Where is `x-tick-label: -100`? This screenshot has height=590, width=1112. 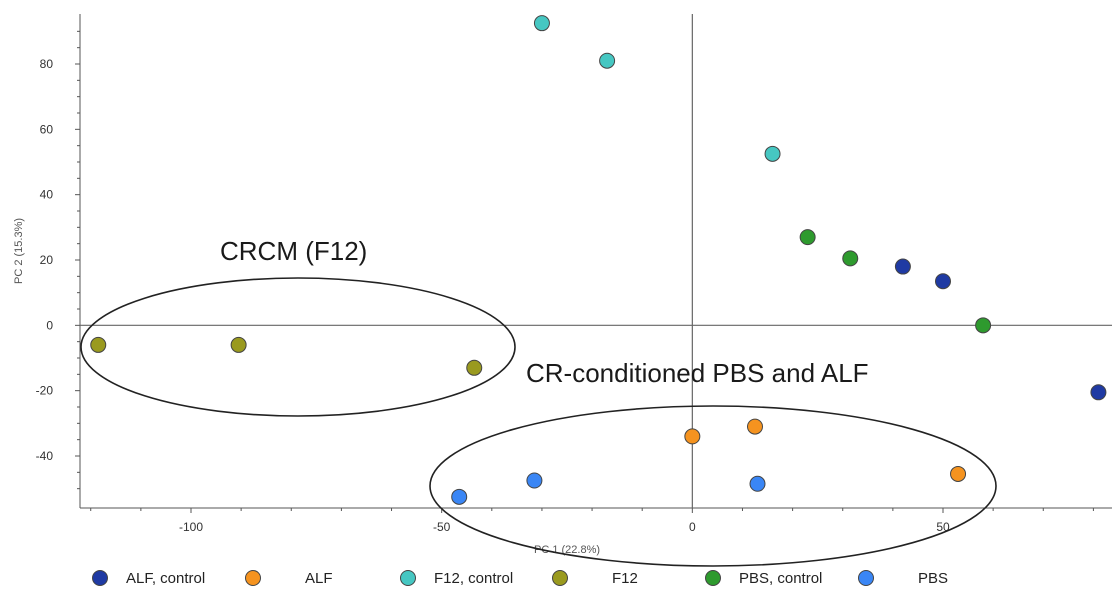 x-tick-label: -100 is located at coordinates (191, 527).